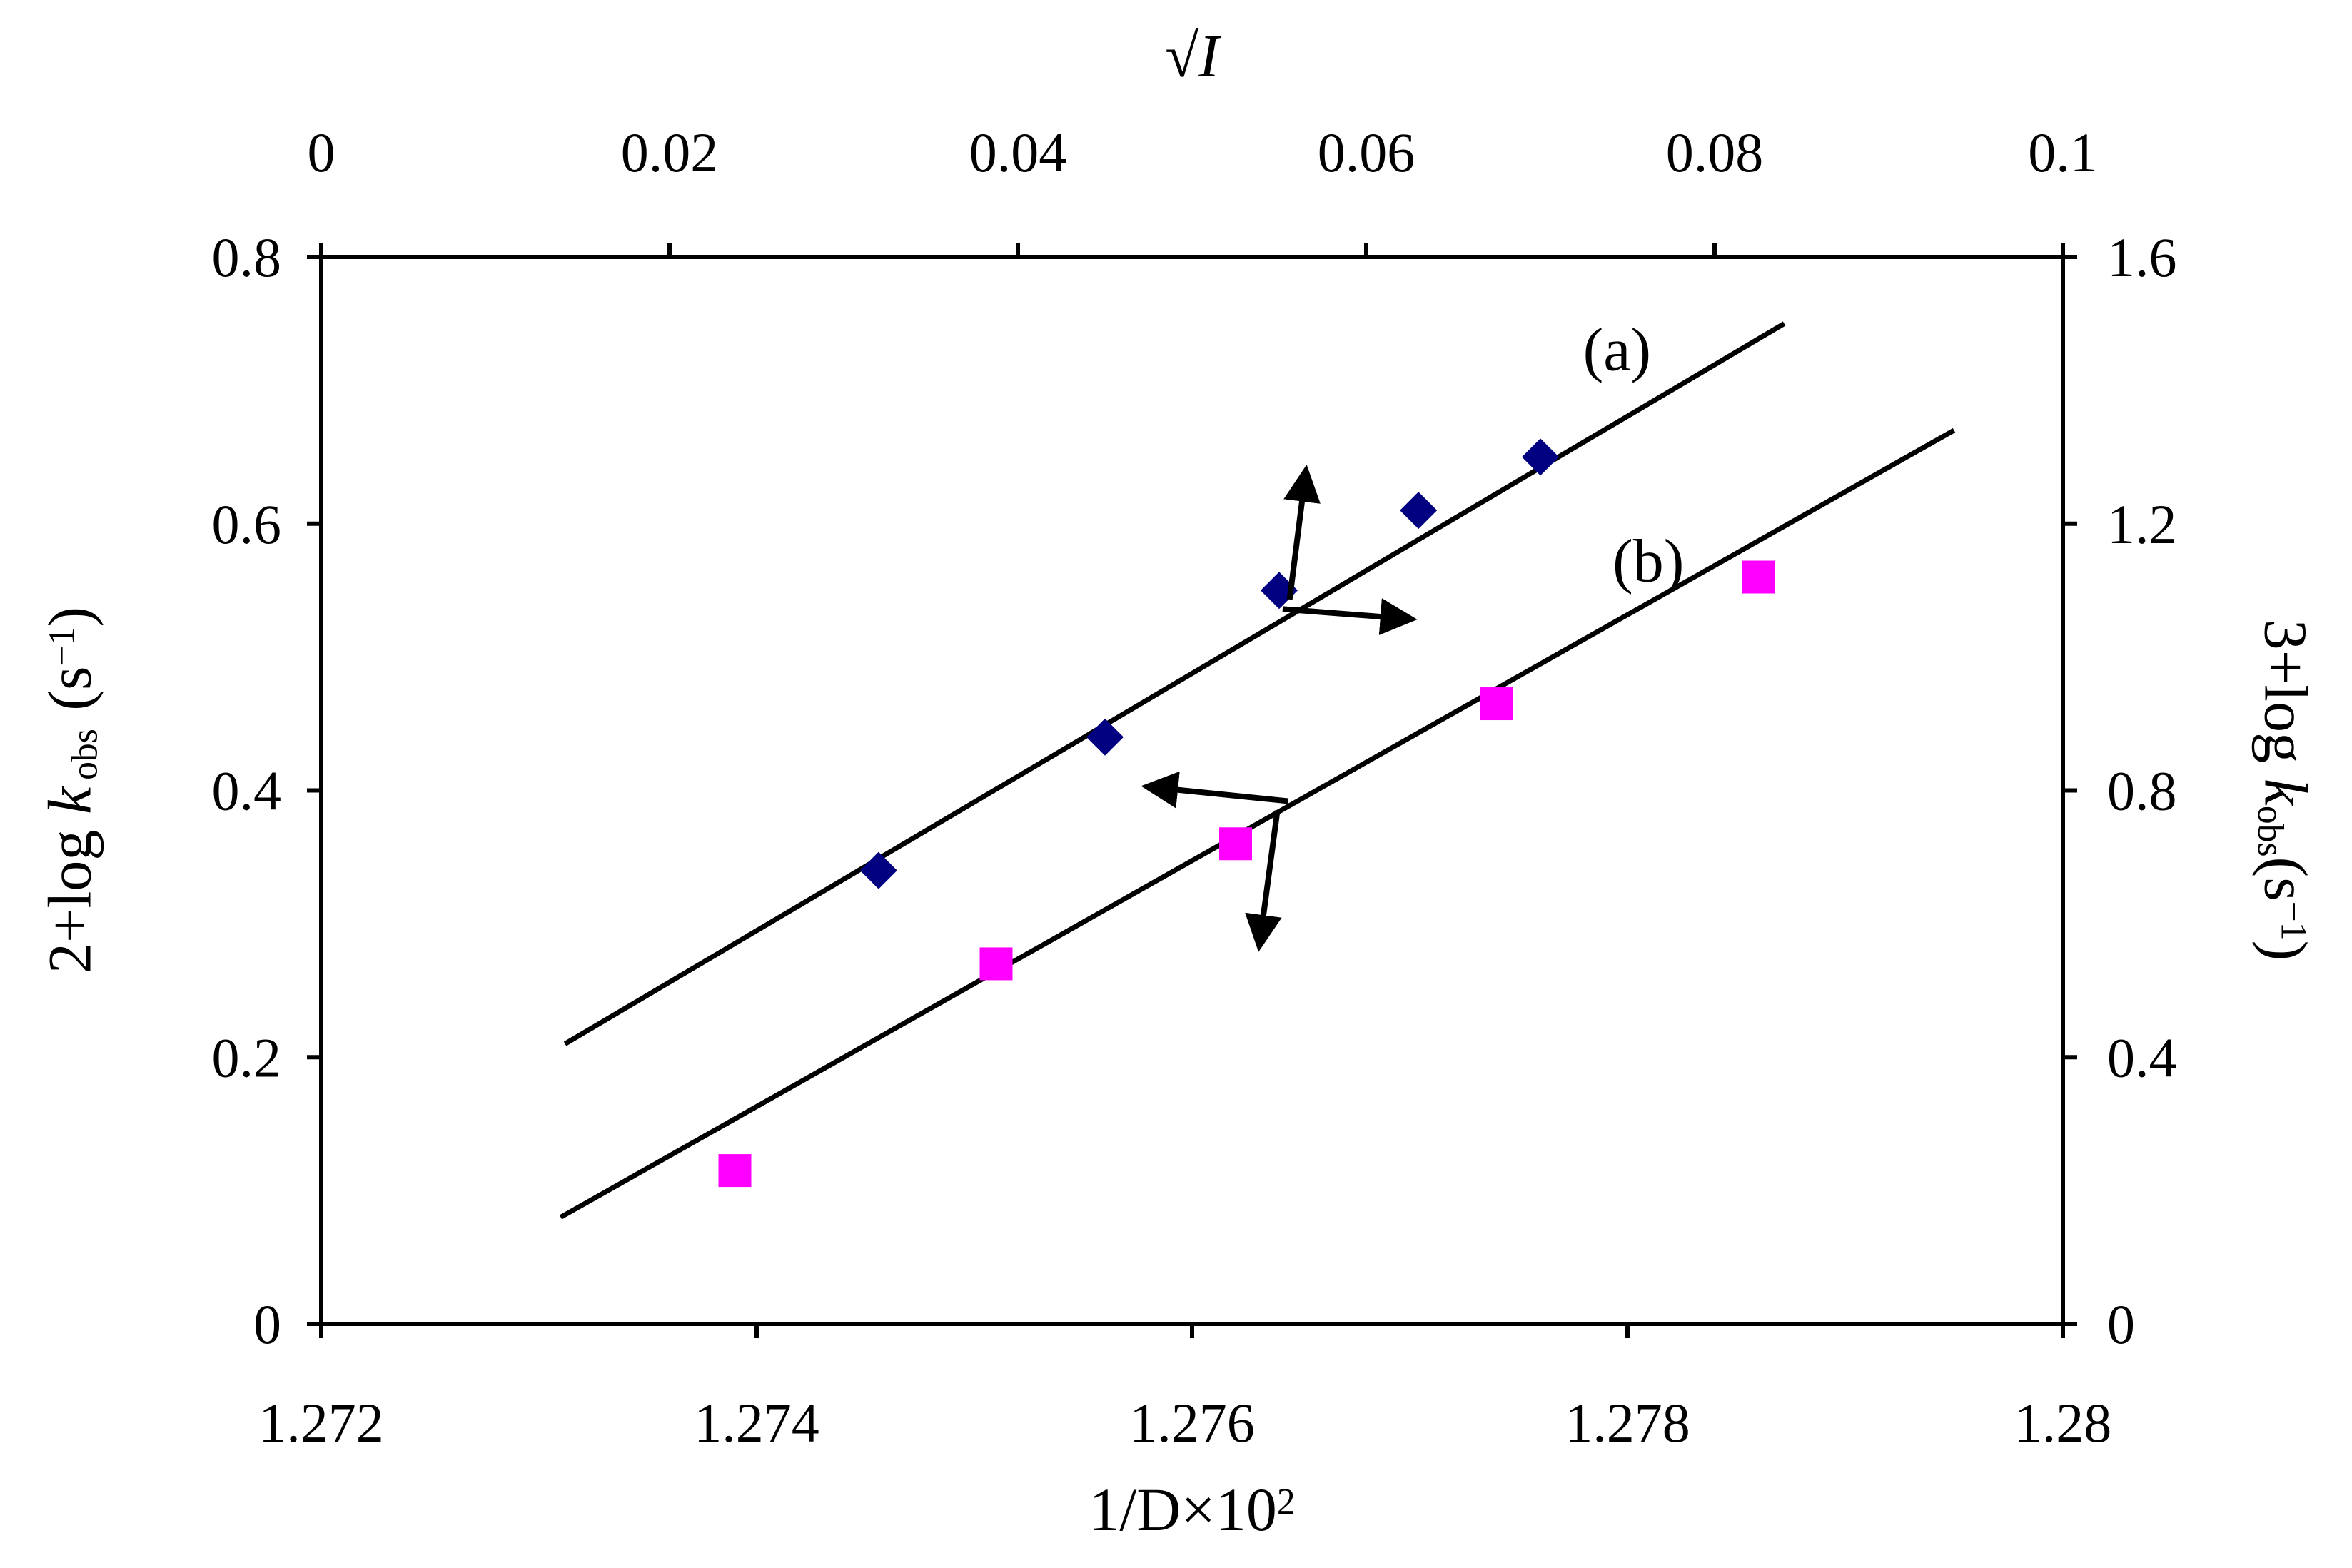 The height and width of the screenshot is (1568, 2352). What do you see at coordinates (2063, 152) in the screenshot?
I see `top-axis-tick-label: 0.1` at bounding box center [2063, 152].